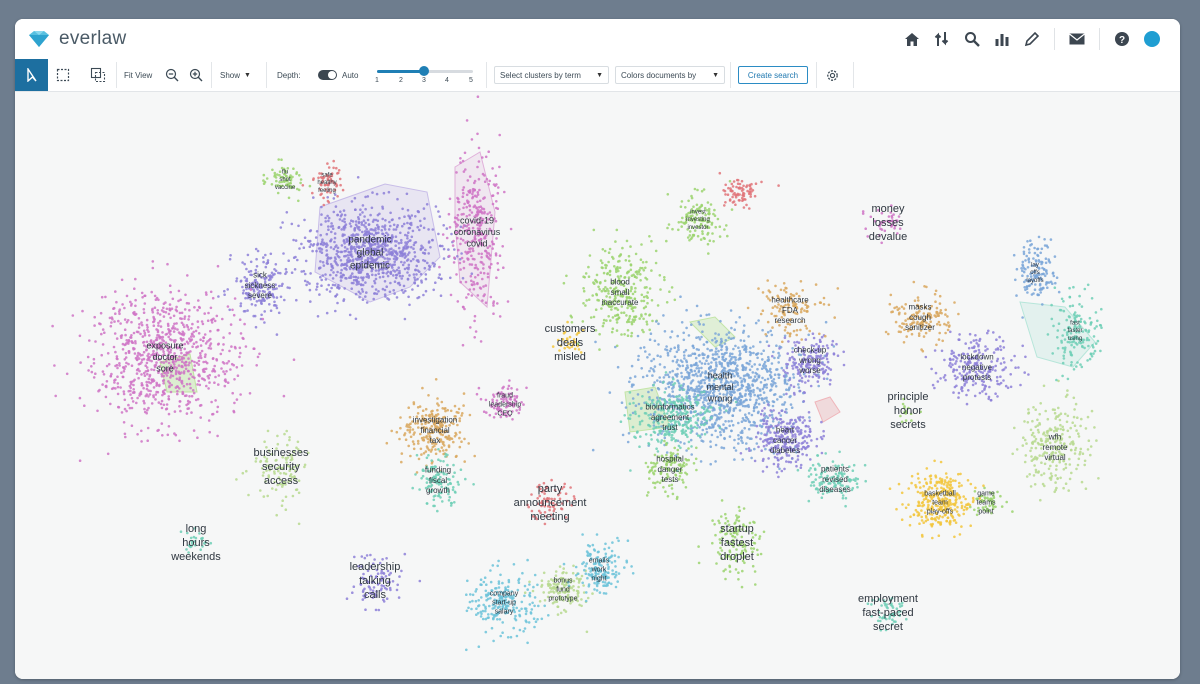 This screenshot has width=1200, height=684. I want to click on depth-slider-handle, so click(424, 71).